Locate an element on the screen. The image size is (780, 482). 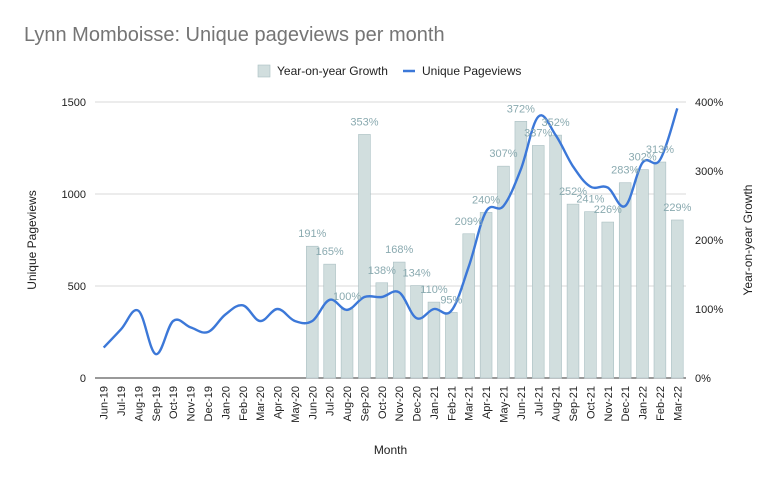
bar-data-label: 302% is located at coordinates (642, 158).